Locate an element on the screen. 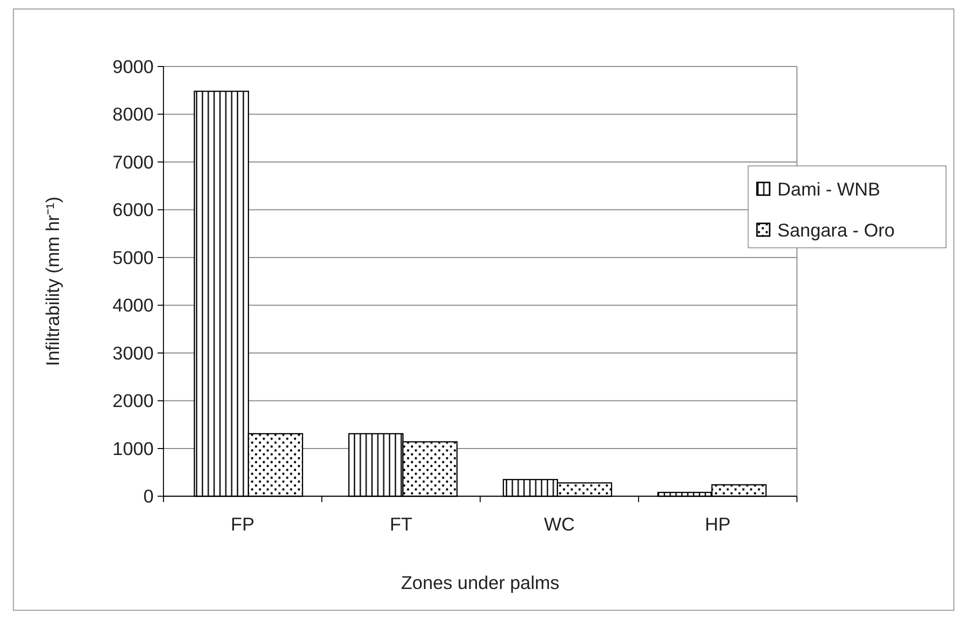  x-tick-label: FT is located at coordinates (401, 523).